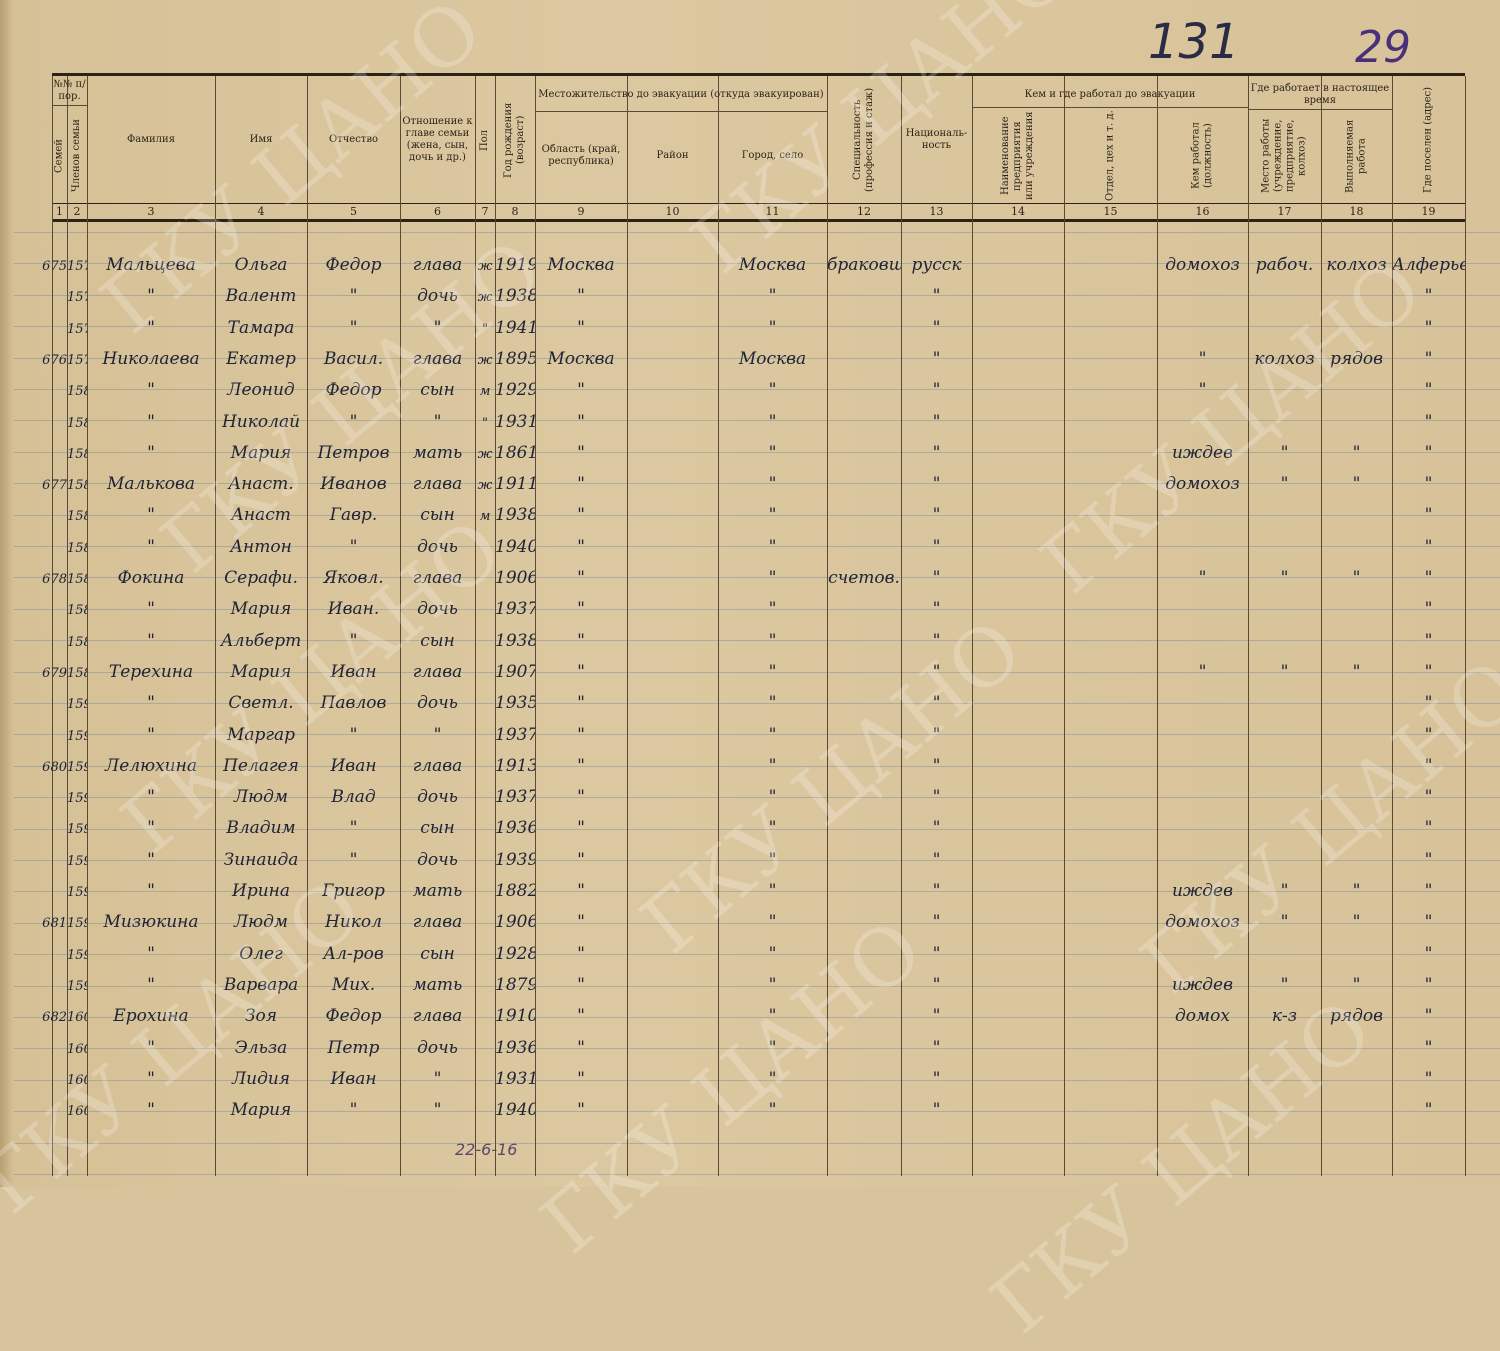  Describe the element at coordinates (515, 891) in the screenshot. I see `handwritten-cell: 1882` at that location.